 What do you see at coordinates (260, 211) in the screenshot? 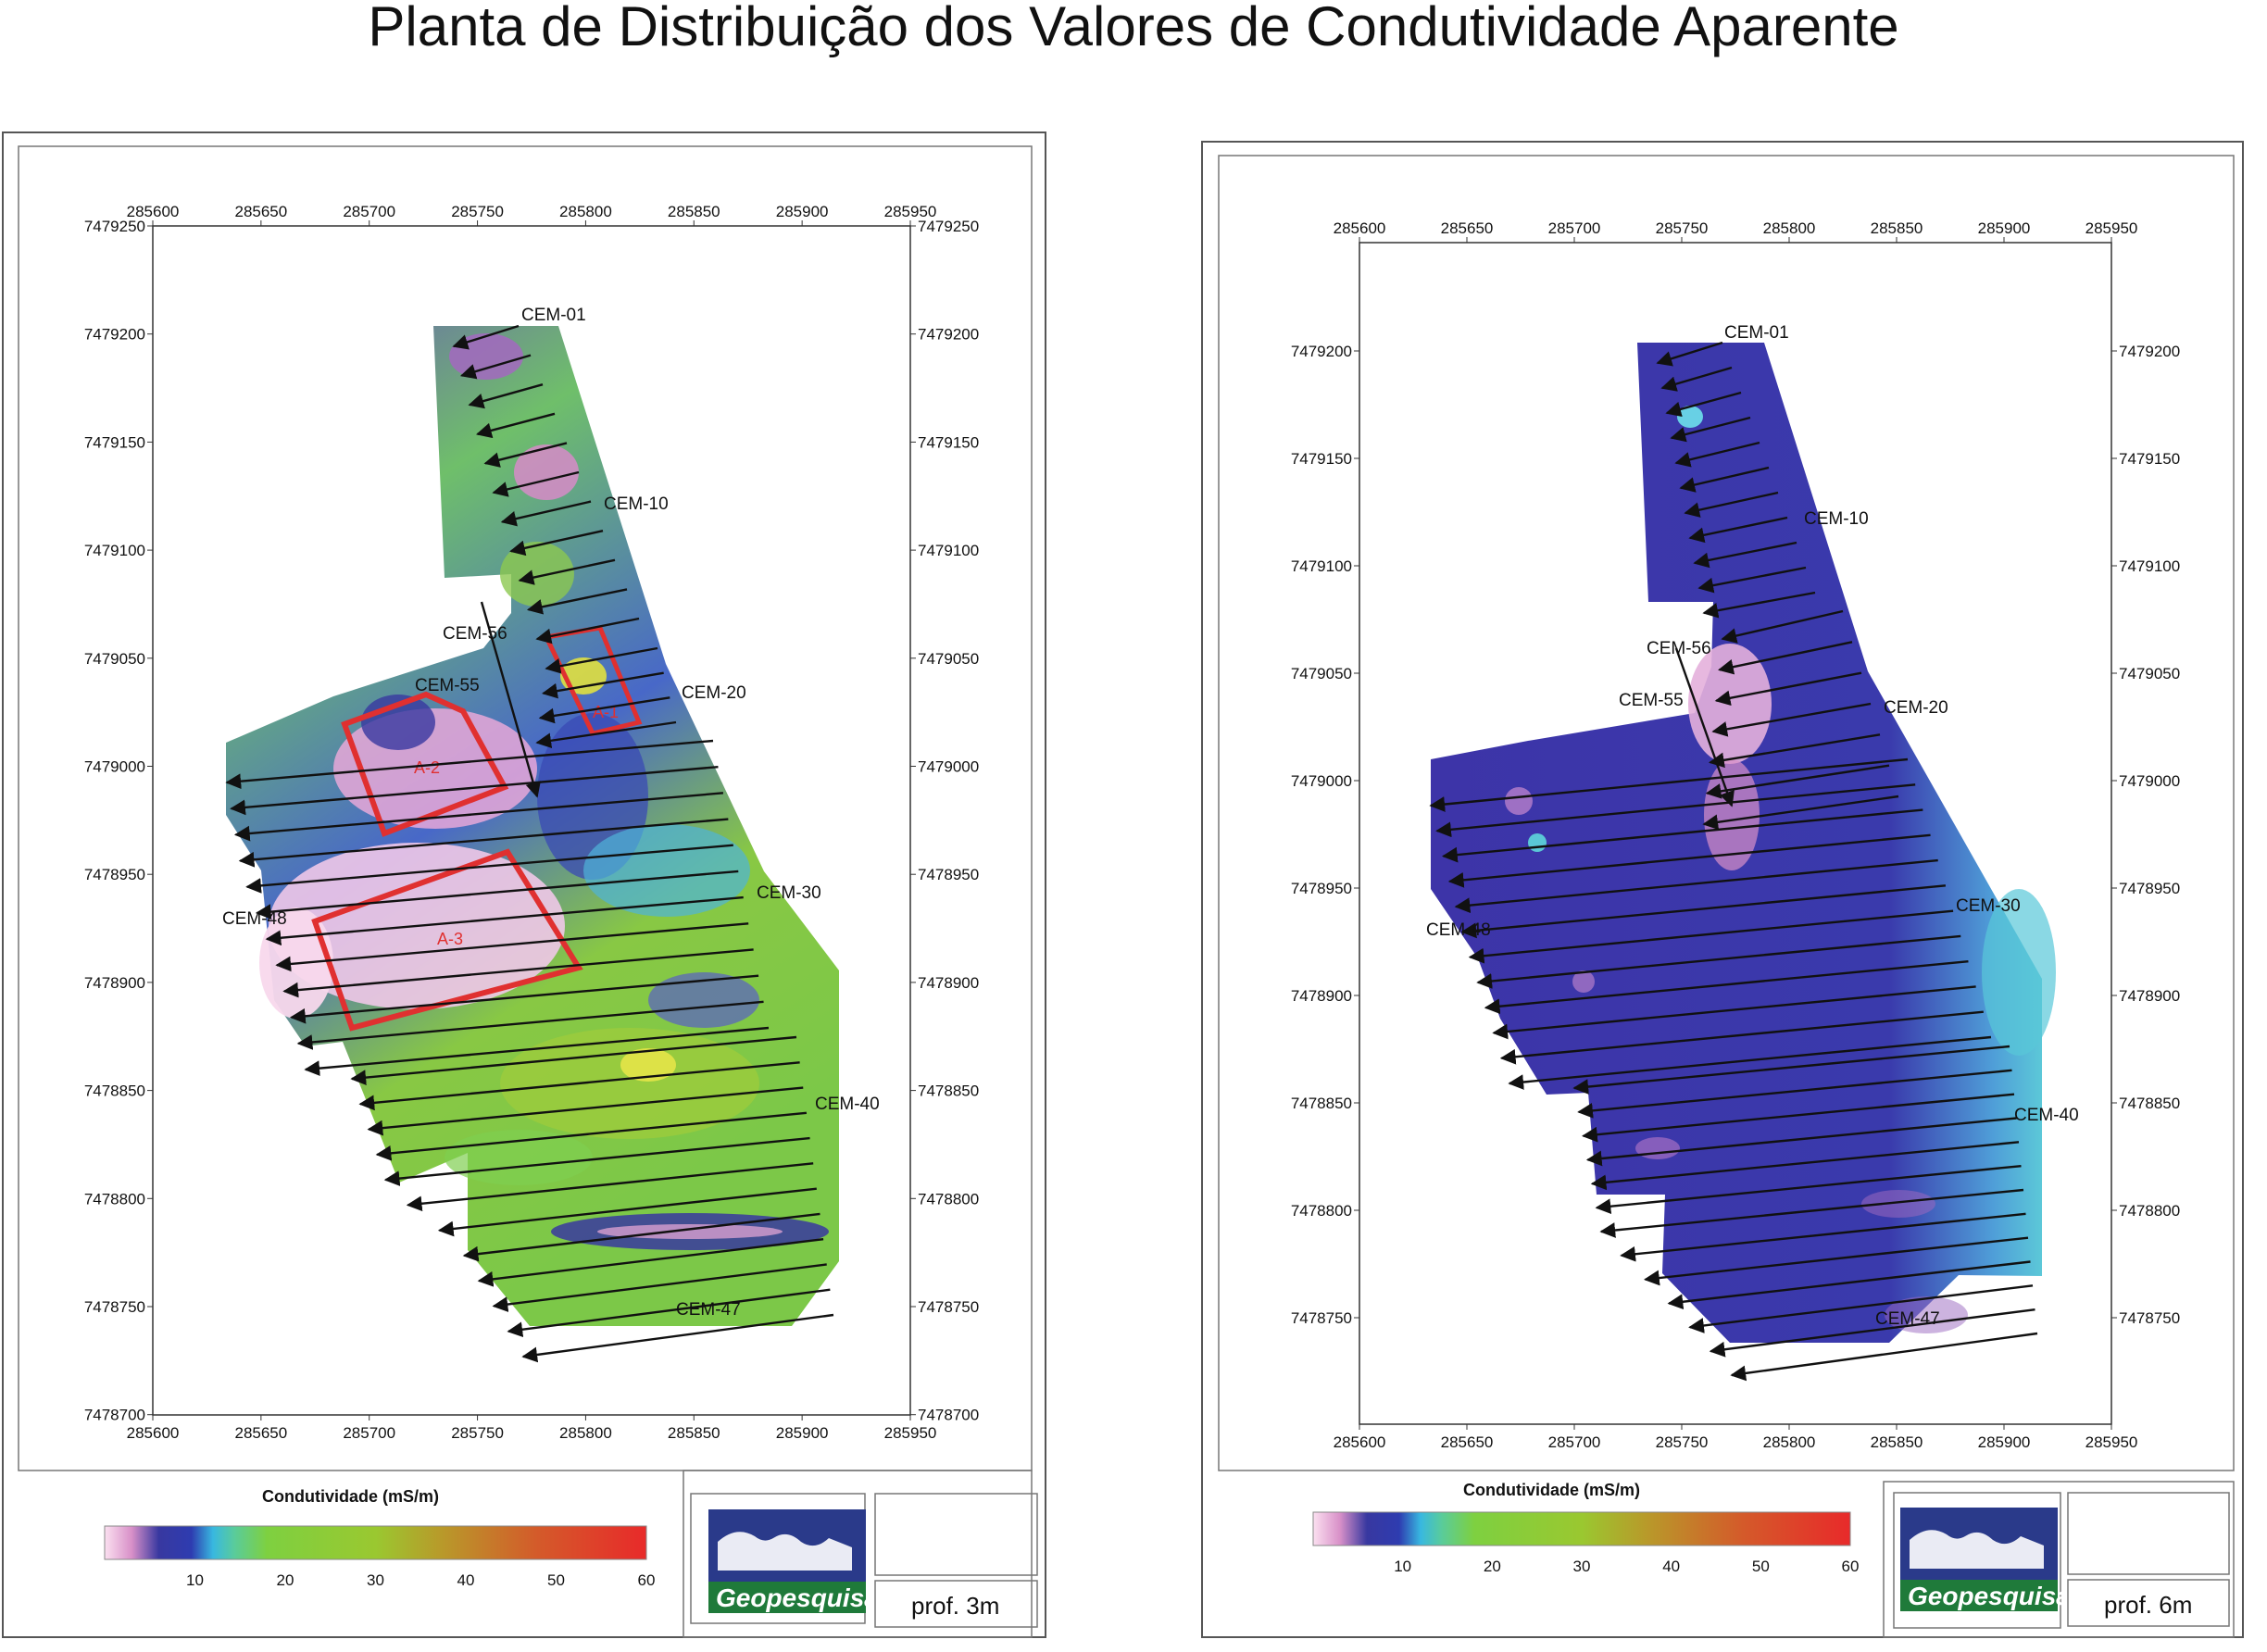
I see `x-tick-label-top: 285650` at bounding box center [260, 211].